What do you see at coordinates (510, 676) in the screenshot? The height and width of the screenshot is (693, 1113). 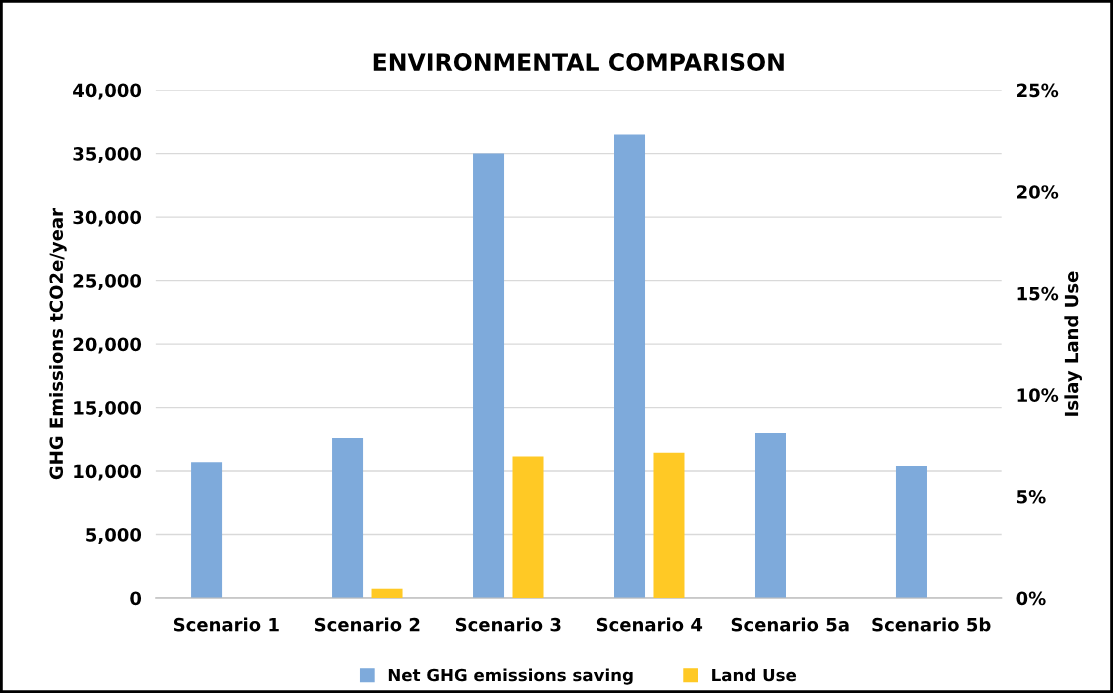 I see `legend-label: Net GHG emissions saving` at bounding box center [510, 676].